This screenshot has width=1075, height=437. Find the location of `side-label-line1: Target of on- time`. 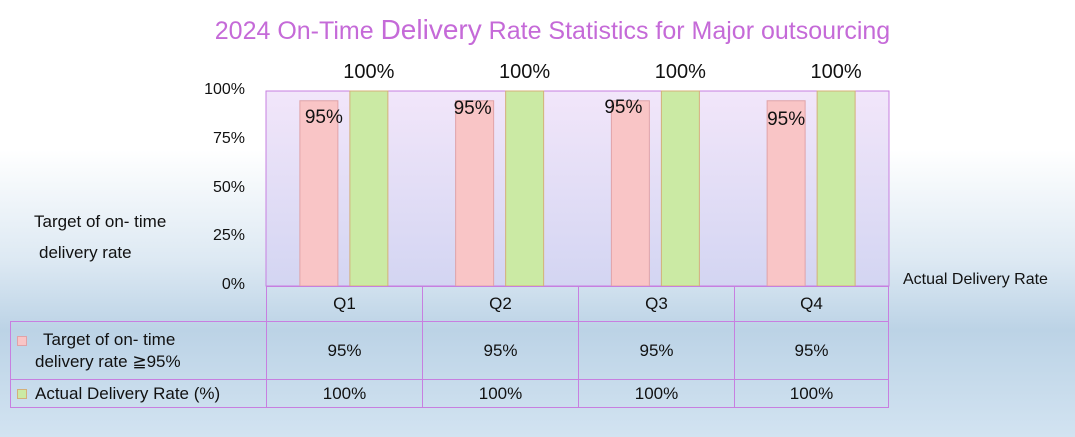

side-label-line1: Target of on- time is located at coordinates (100, 221).